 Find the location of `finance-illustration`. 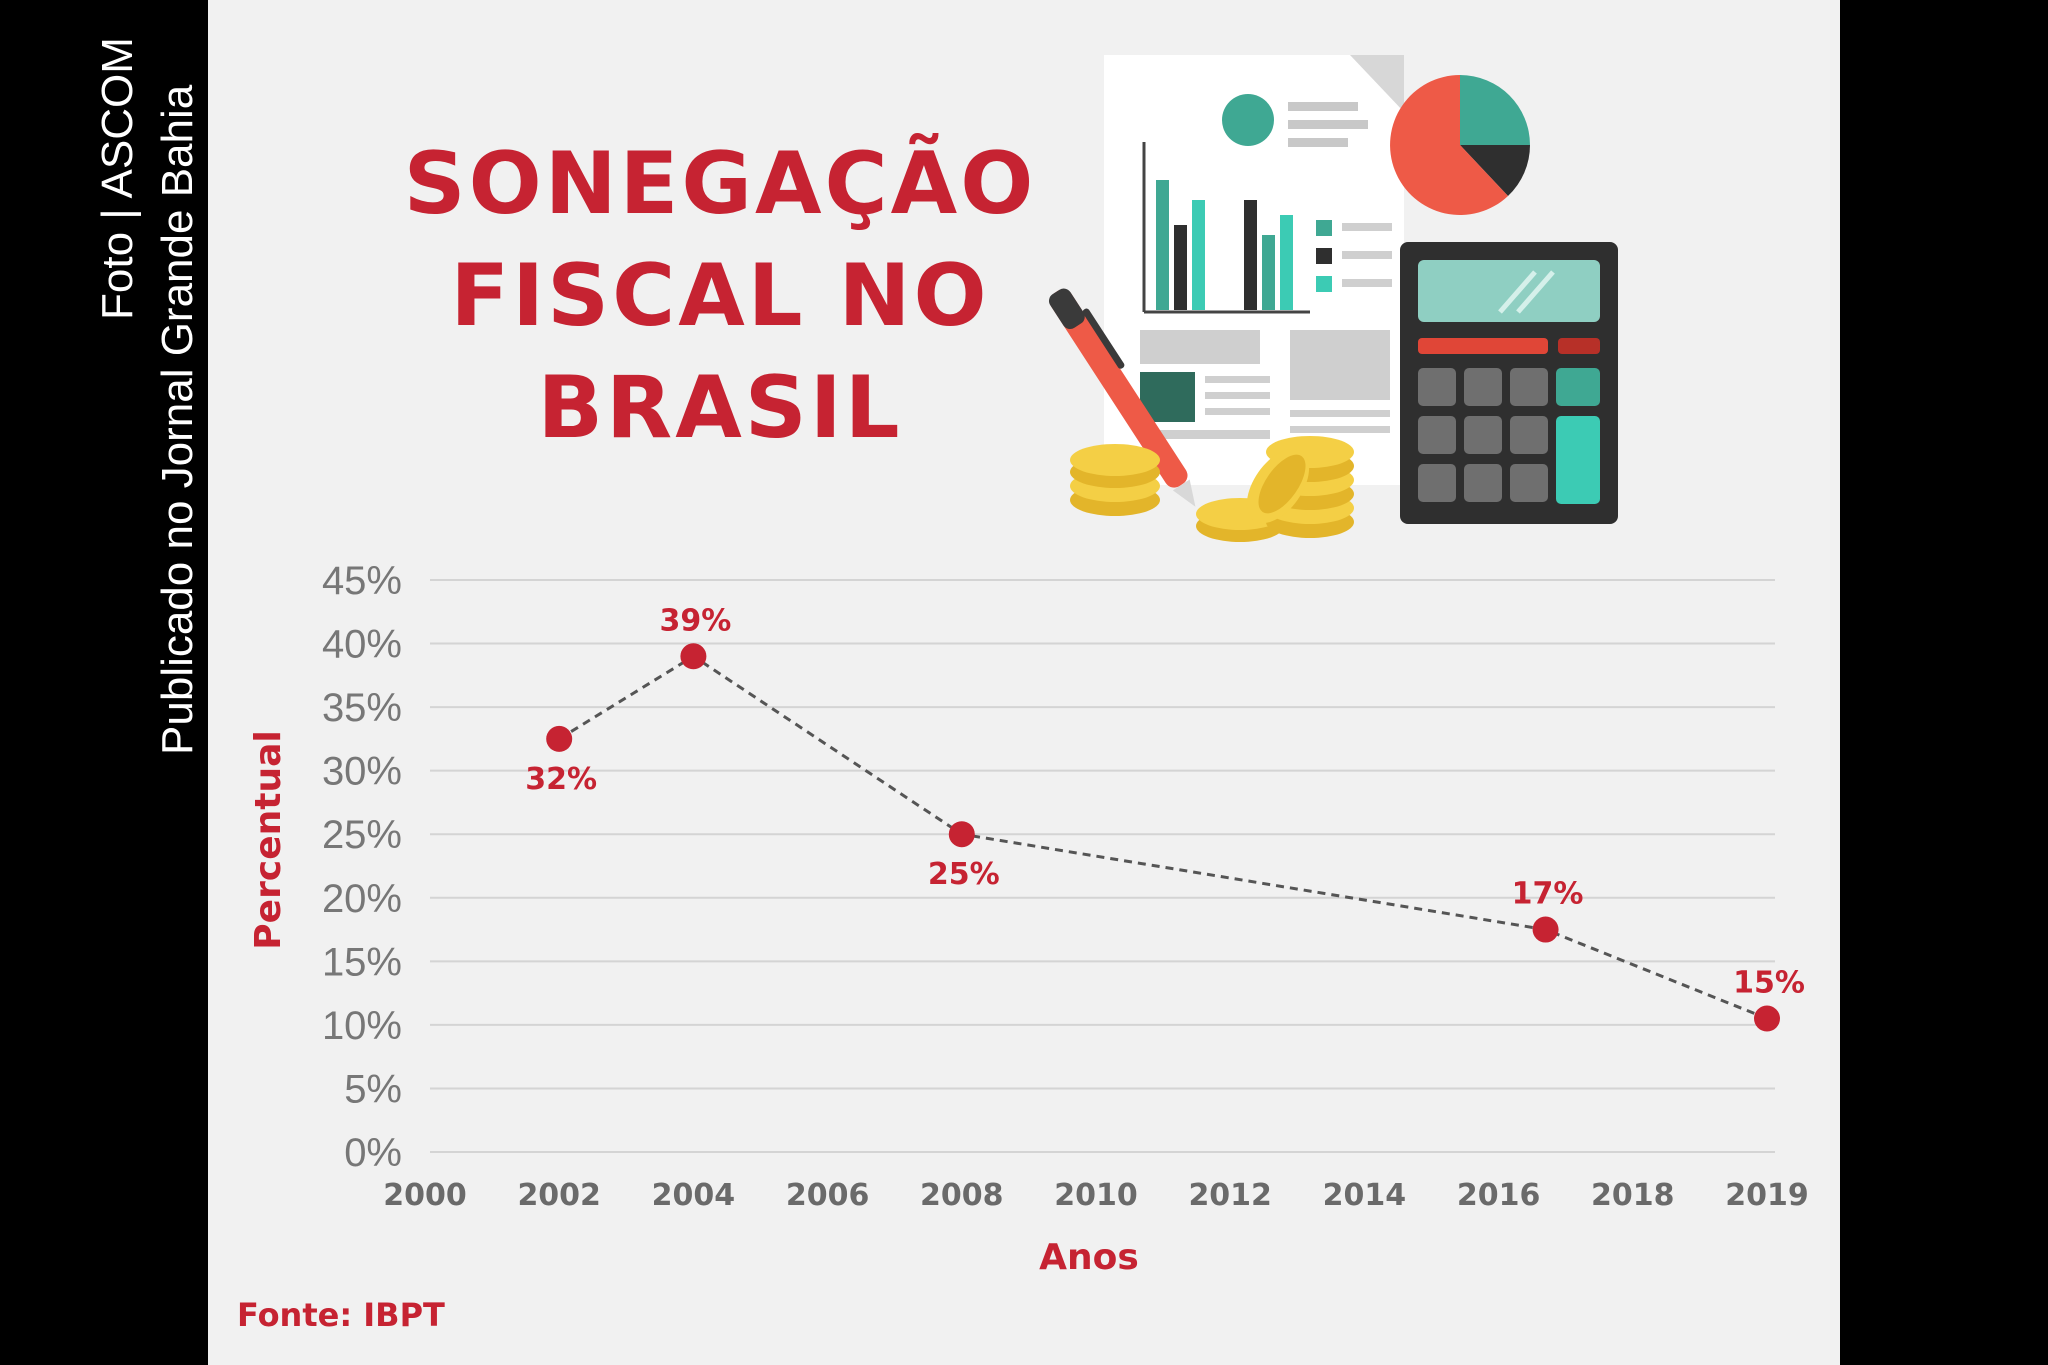

finance-illustration is located at coordinates (1333, 298).